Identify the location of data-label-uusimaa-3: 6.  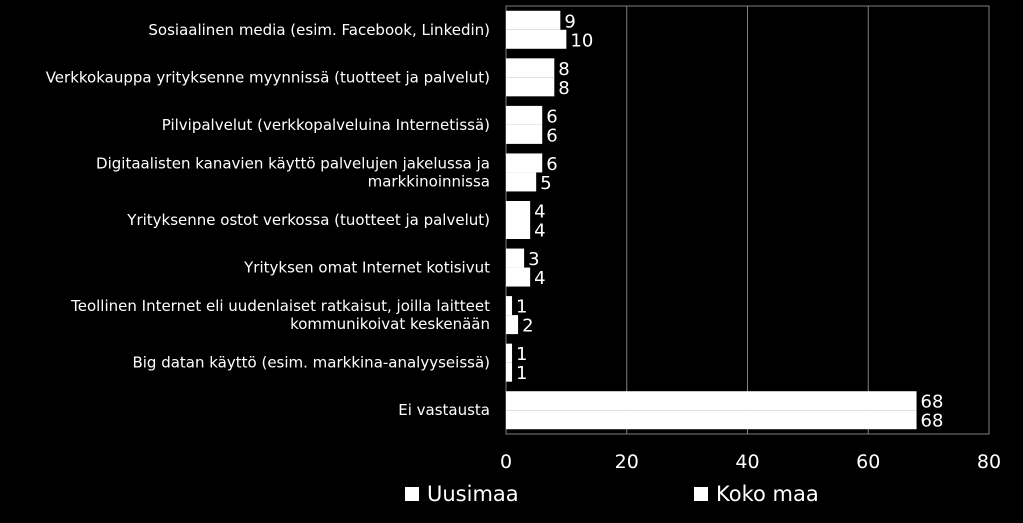
(551, 164).